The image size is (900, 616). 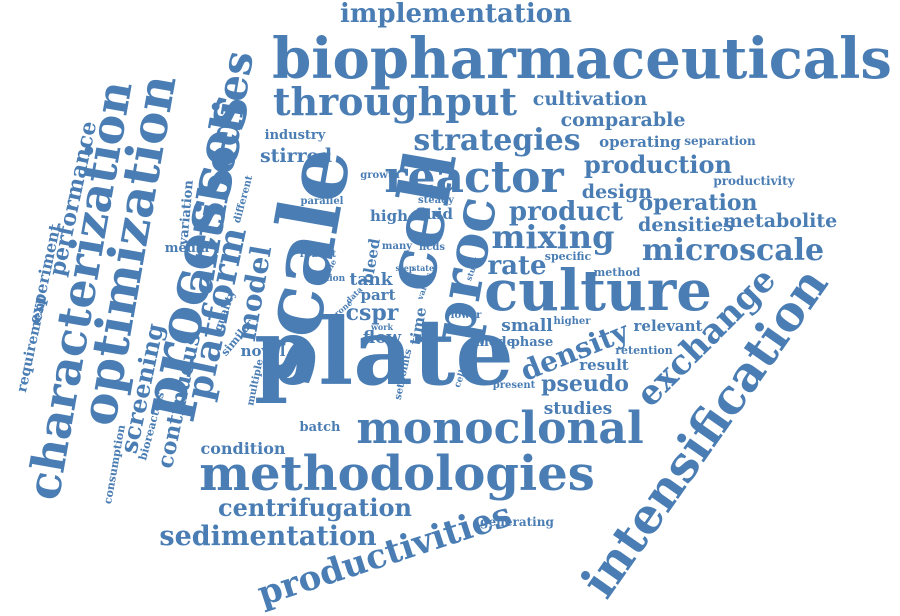 I want to click on word-tank: tank, so click(x=371, y=280).